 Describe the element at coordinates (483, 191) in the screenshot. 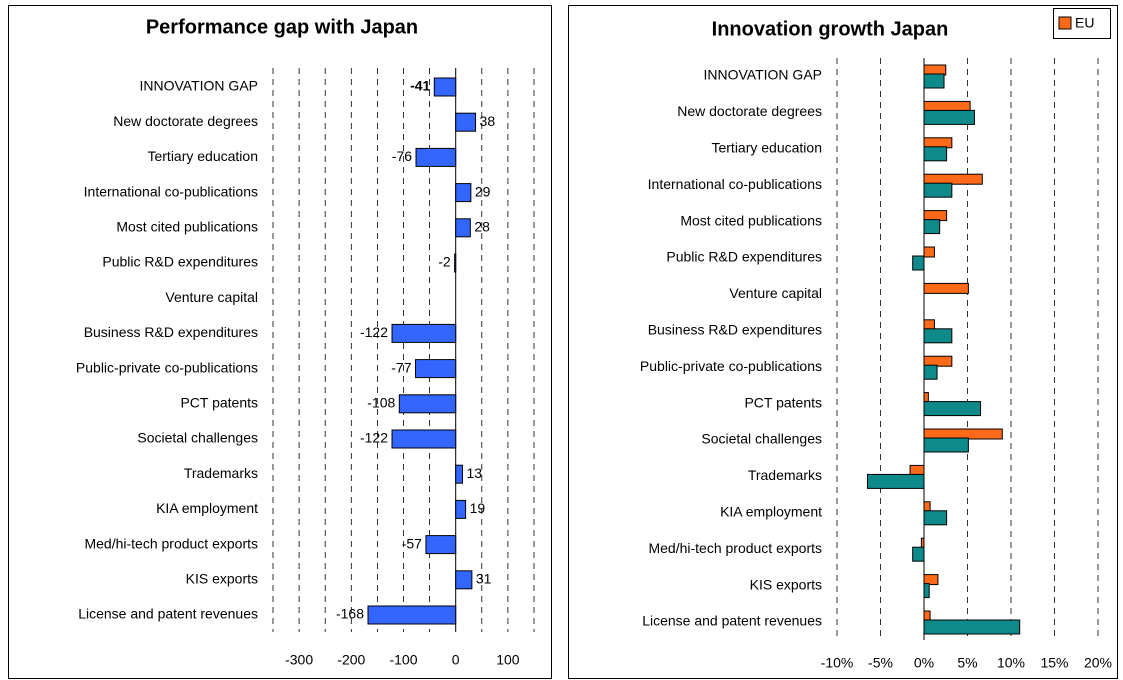

I see `data-label: 29` at that location.